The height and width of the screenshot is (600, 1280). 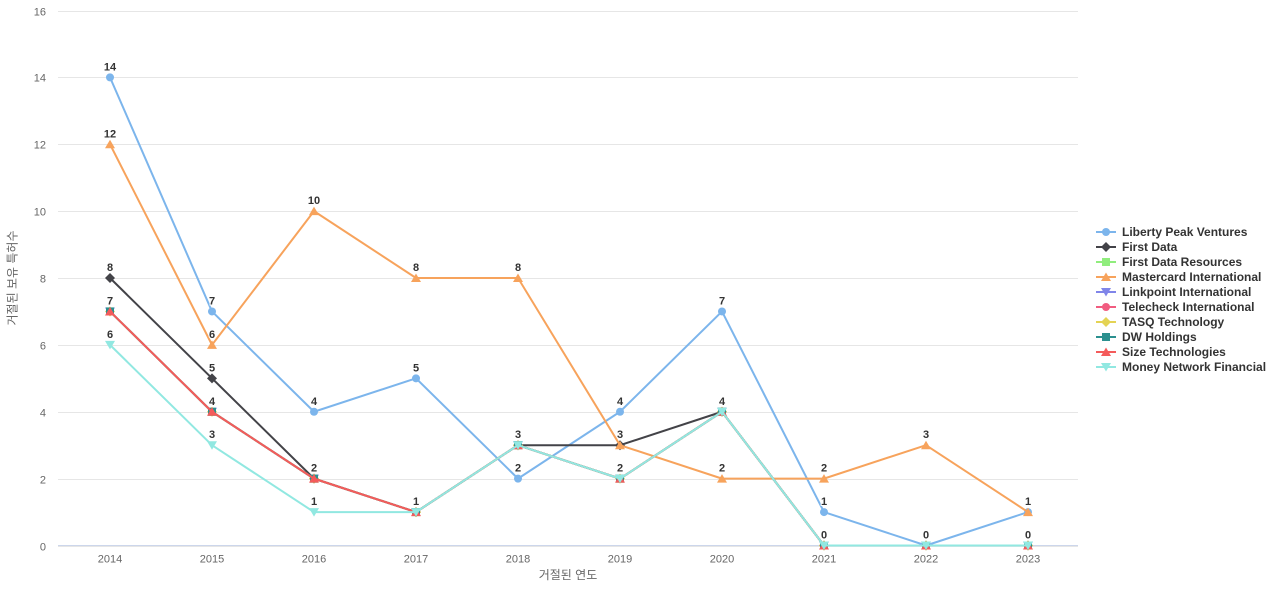 I want to click on y-tick-label: 12, so click(x=40, y=146).